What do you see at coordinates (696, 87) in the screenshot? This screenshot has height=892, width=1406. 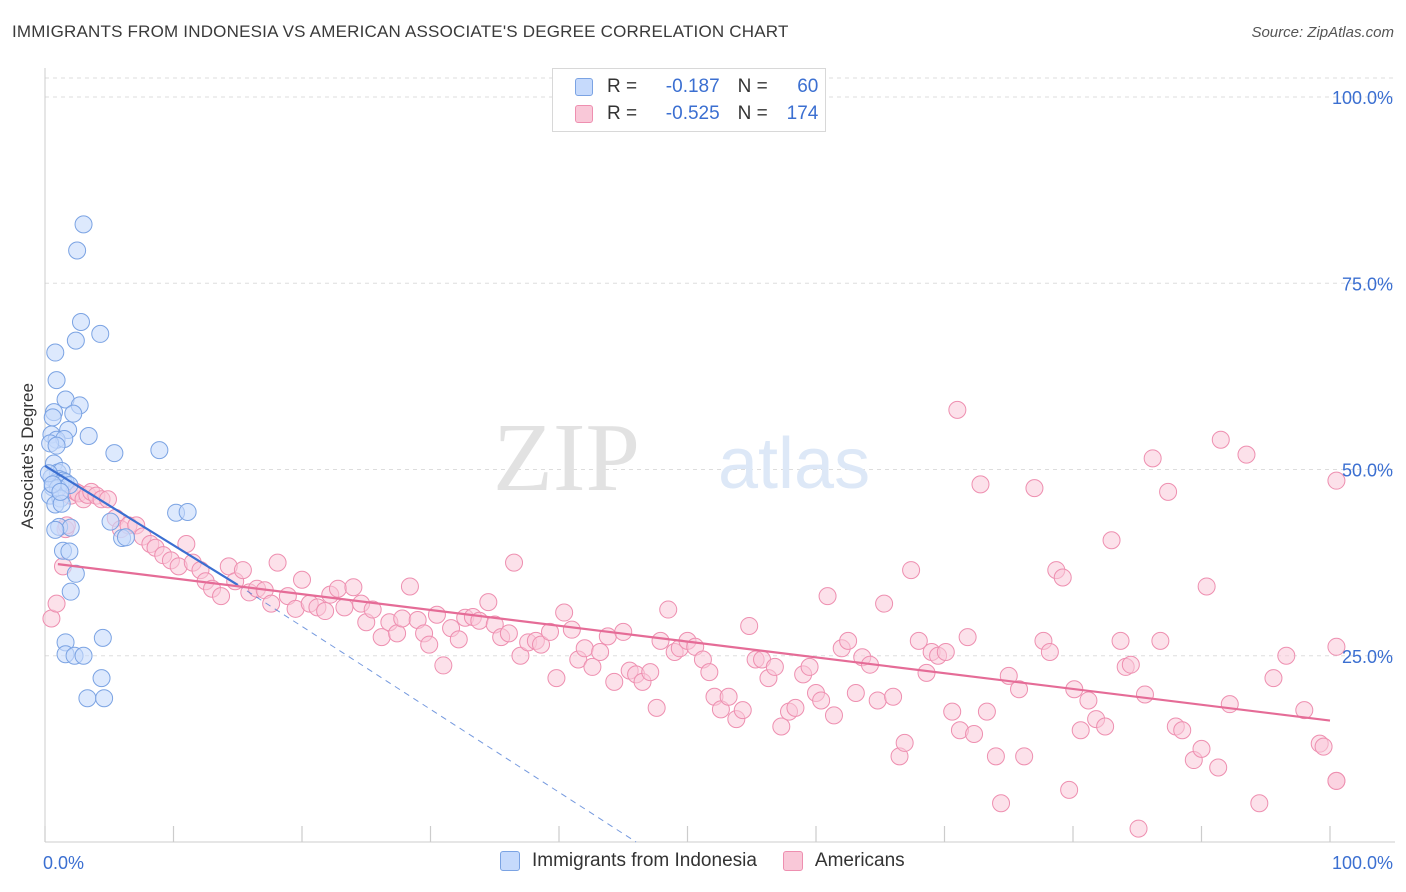 I see `stats-row-indonesia: R = -0.187 N = 60` at bounding box center [696, 87].